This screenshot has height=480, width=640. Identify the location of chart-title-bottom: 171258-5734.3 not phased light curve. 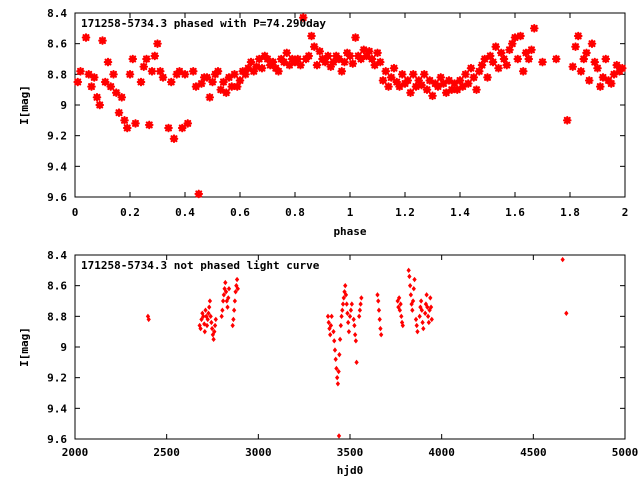
(200, 265).